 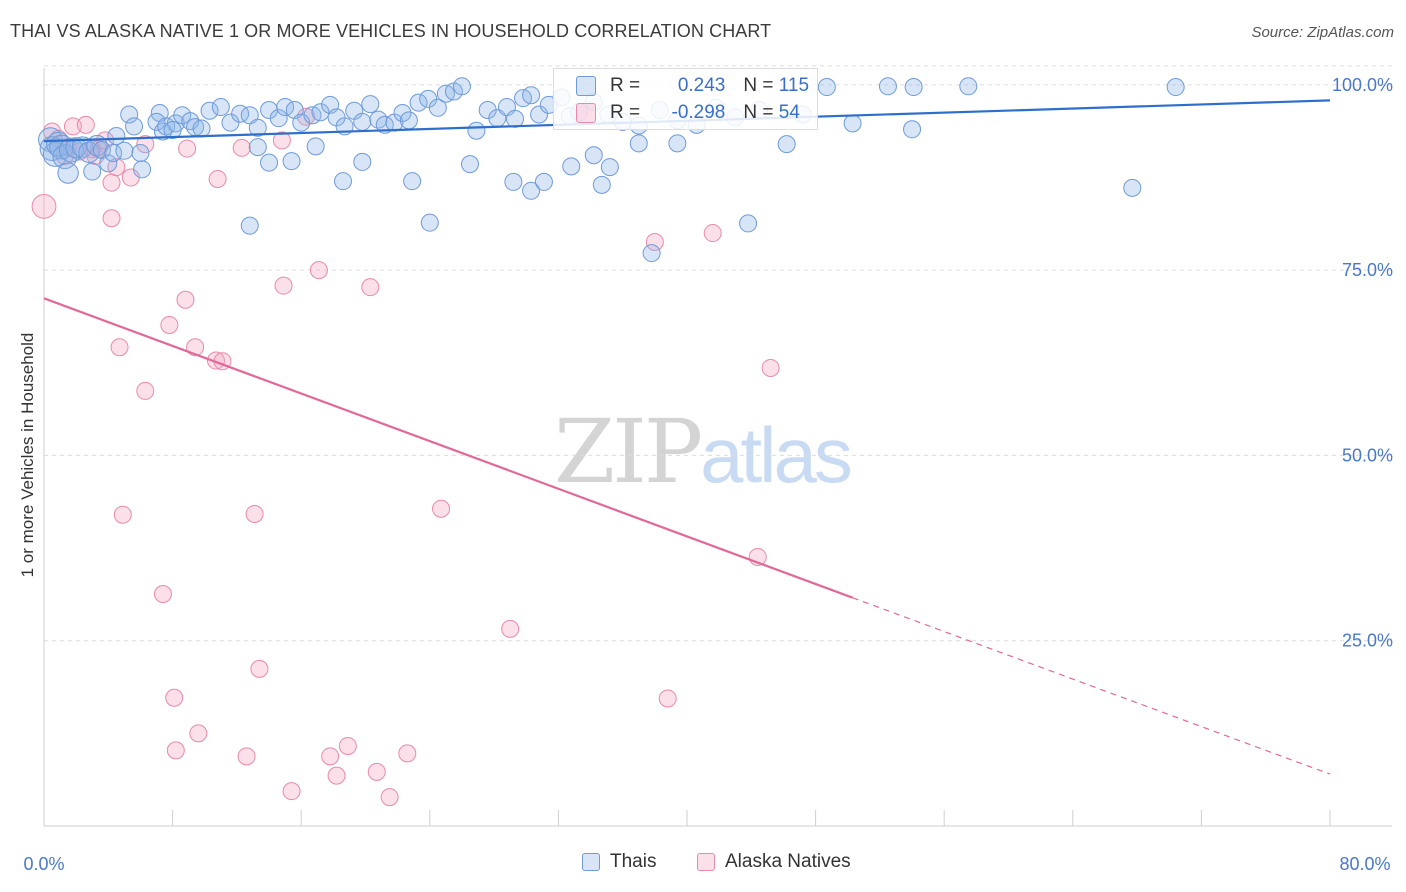 What do you see at coordinates (1091, 686) in the screenshot?
I see `alaska-natives-trend-extension` at bounding box center [1091, 686].